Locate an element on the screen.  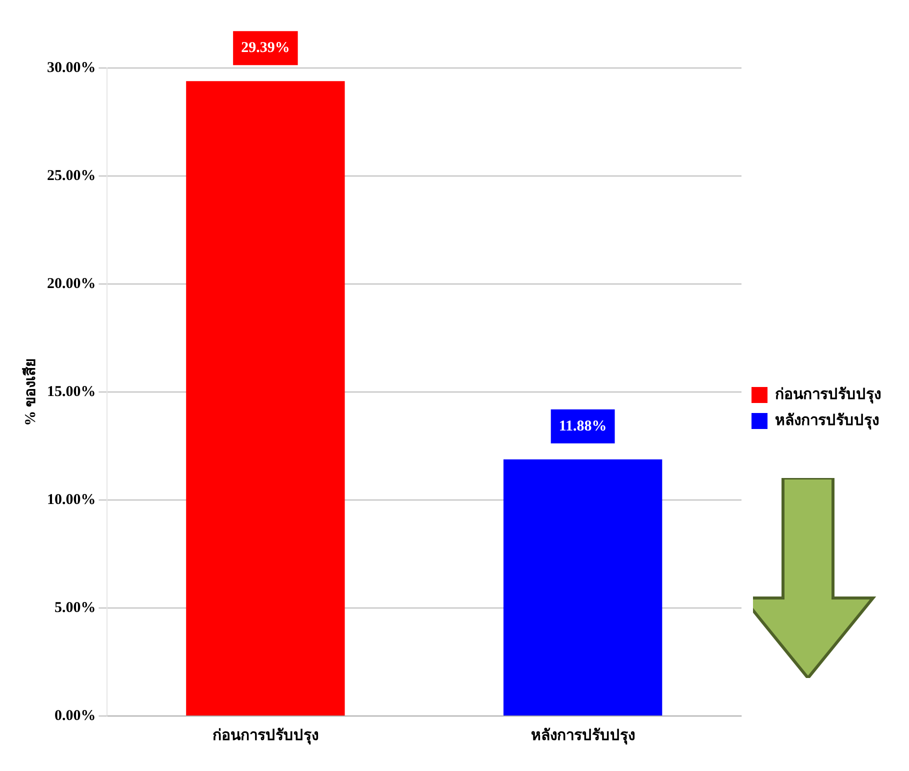
y-tick-label: 5.00% is located at coordinates (75, 608).